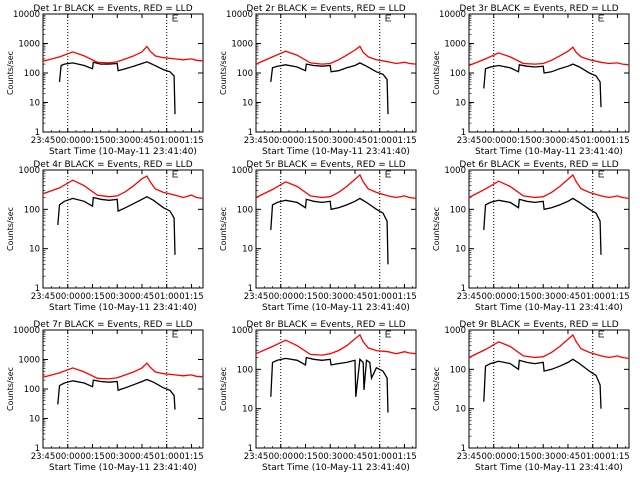  What do you see at coordinates (325, 9) in the screenshot?
I see `chart-title: Det 2r BLACK = Events, RED = LLD` at bounding box center [325, 9].